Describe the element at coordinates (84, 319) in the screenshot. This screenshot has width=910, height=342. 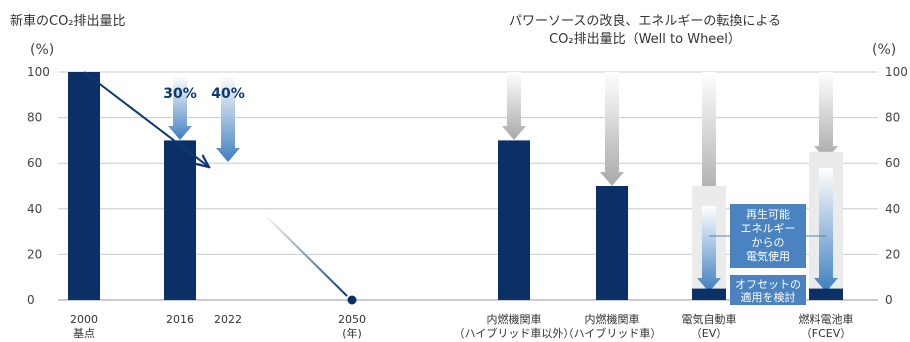
I see `x-axis-label: 2000` at that location.